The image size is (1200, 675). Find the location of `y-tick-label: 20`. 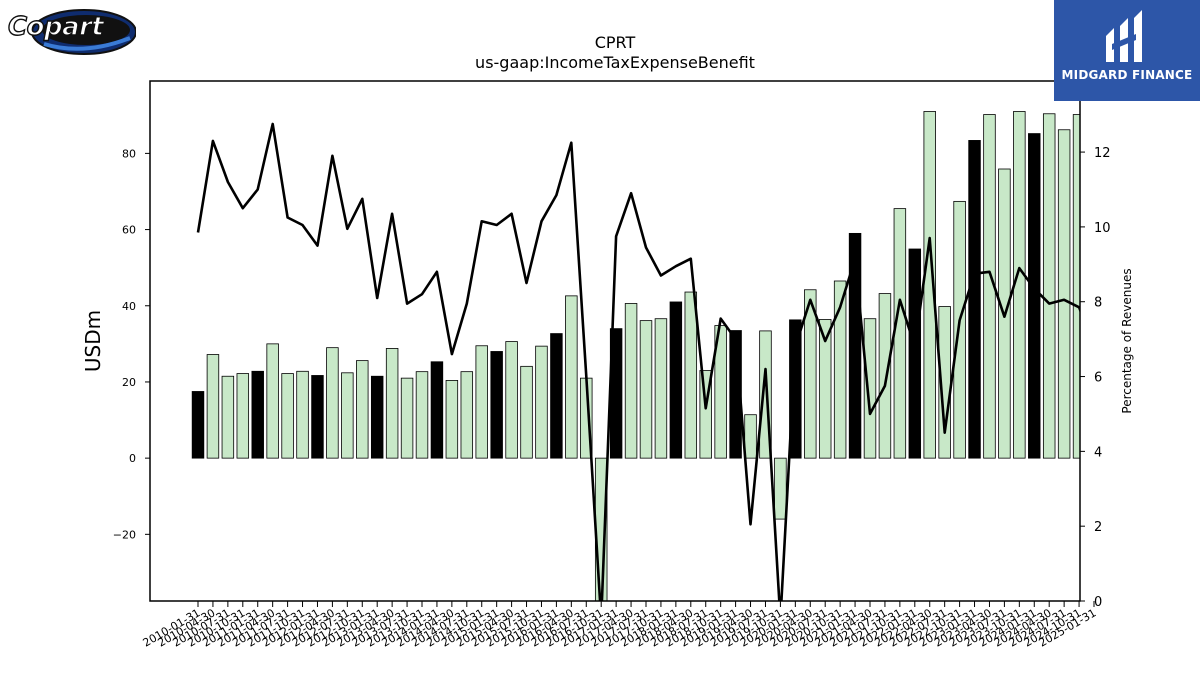

y-tick-label: 20 is located at coordinates (129, 382).